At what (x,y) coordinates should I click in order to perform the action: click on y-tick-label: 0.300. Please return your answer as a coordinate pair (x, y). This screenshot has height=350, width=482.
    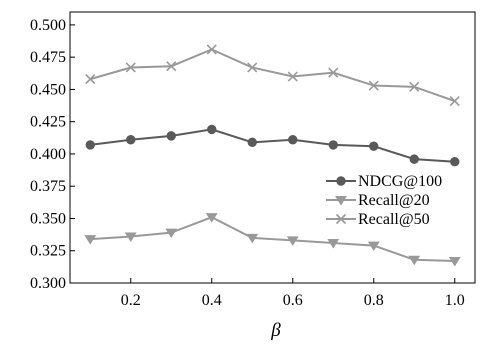
    Looking at the image, I should click on (48, 283).